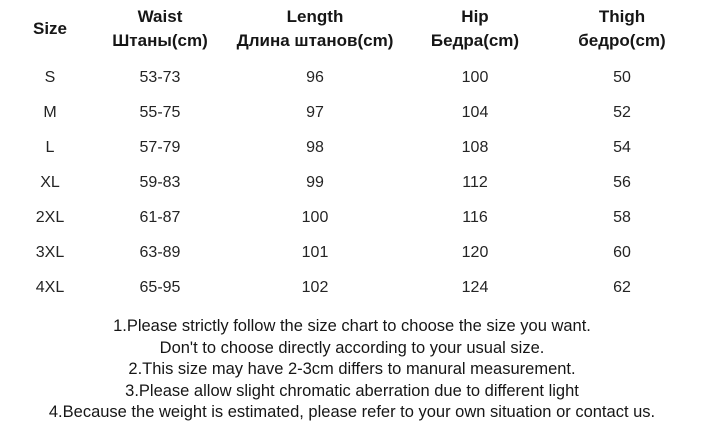 This screenshot has width=704, height=441. I want to click on column-header-label-en: Hip, so click(475, 16).